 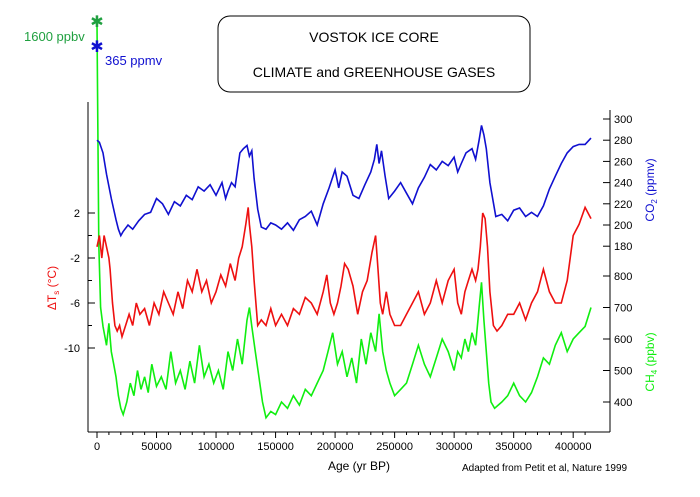 I want to click on x-tick-label: 100000, so click(x=216, y=447).